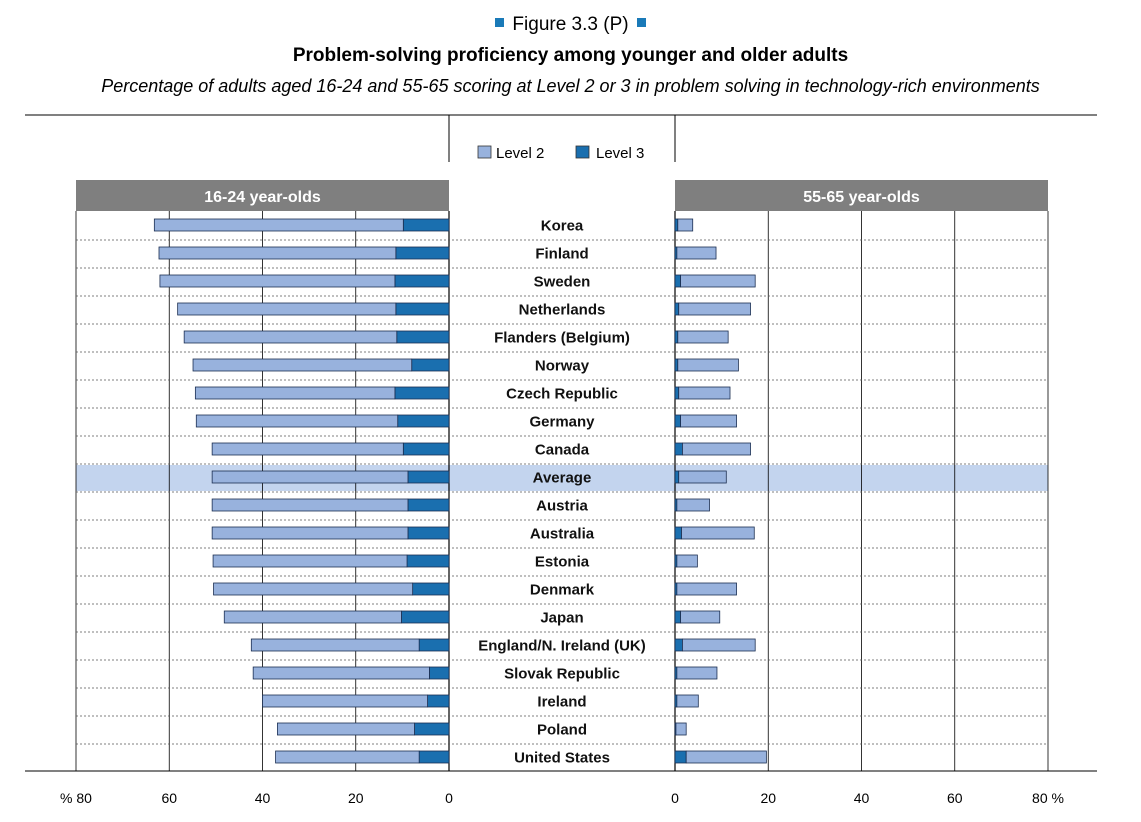 This screenshot has height=822, width=1141. I want to click on panel-title-right: 55-65 year-olds, so click(861, 197).